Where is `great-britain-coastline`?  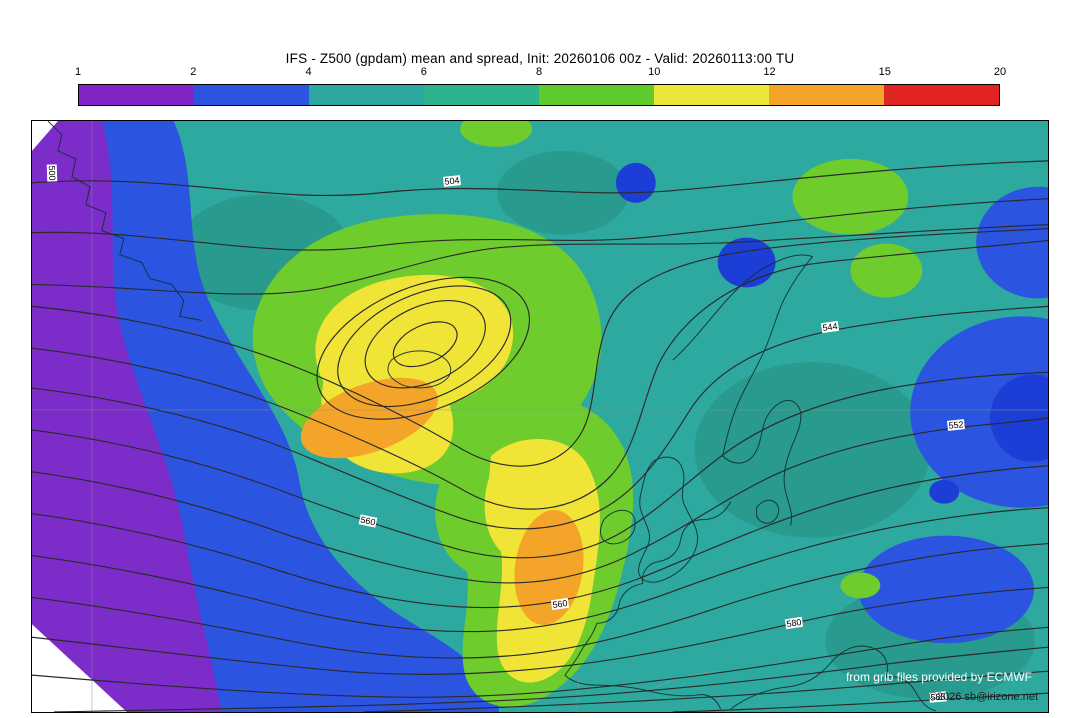
great-britain-coastline is located at coordinates (668, 519).